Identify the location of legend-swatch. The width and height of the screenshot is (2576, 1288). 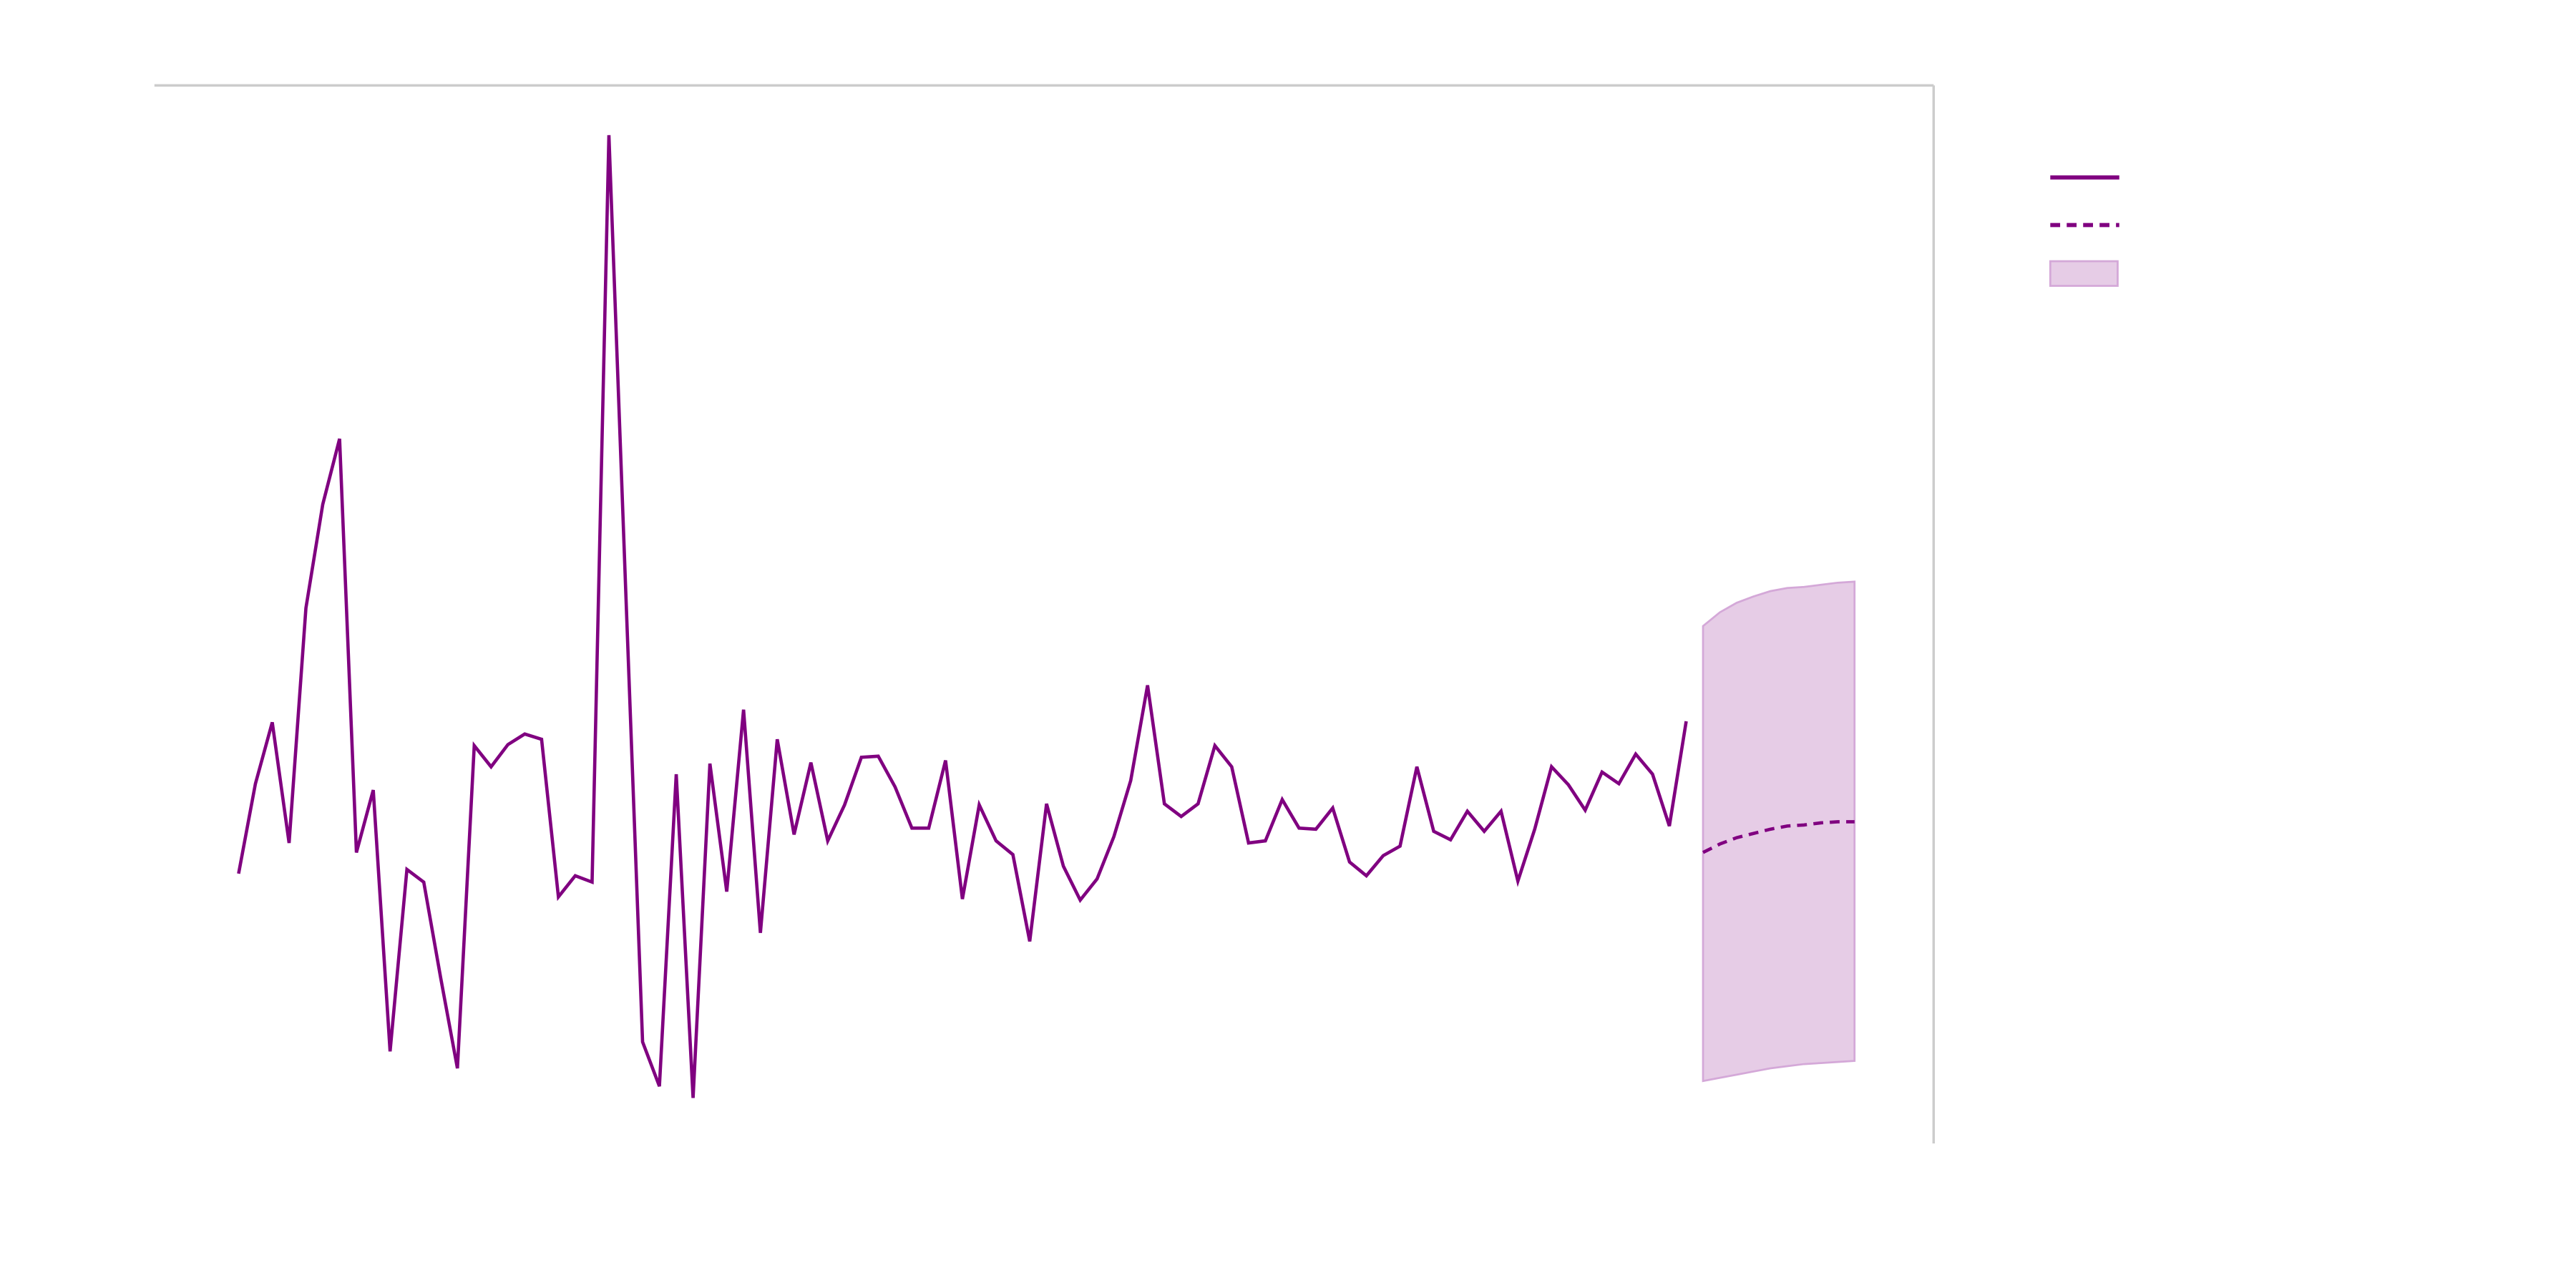
(2084, 273).